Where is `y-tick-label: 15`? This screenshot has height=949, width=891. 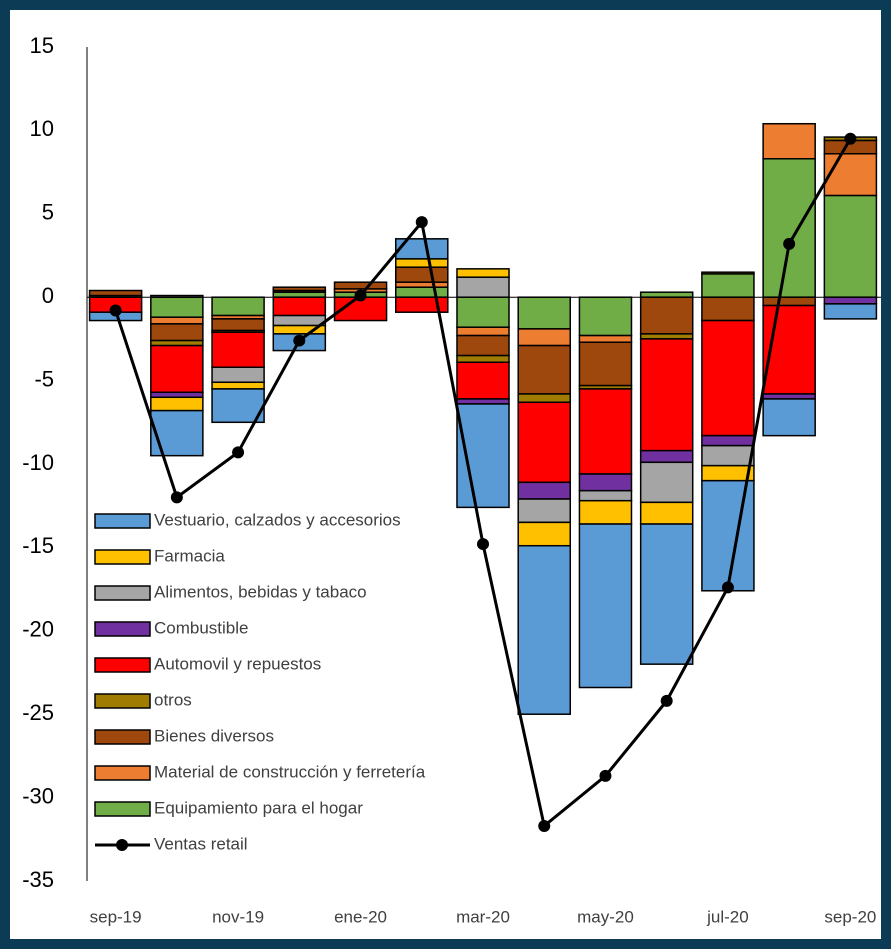
y-tick-label: 15 is located at coordinates (42, 45).